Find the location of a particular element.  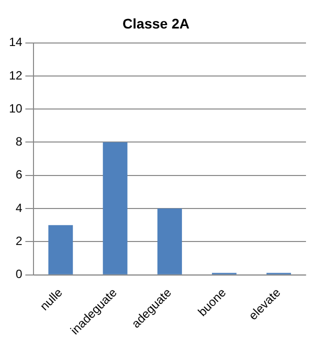

y-tick-label: 10 is located at coordinates (15, 108).